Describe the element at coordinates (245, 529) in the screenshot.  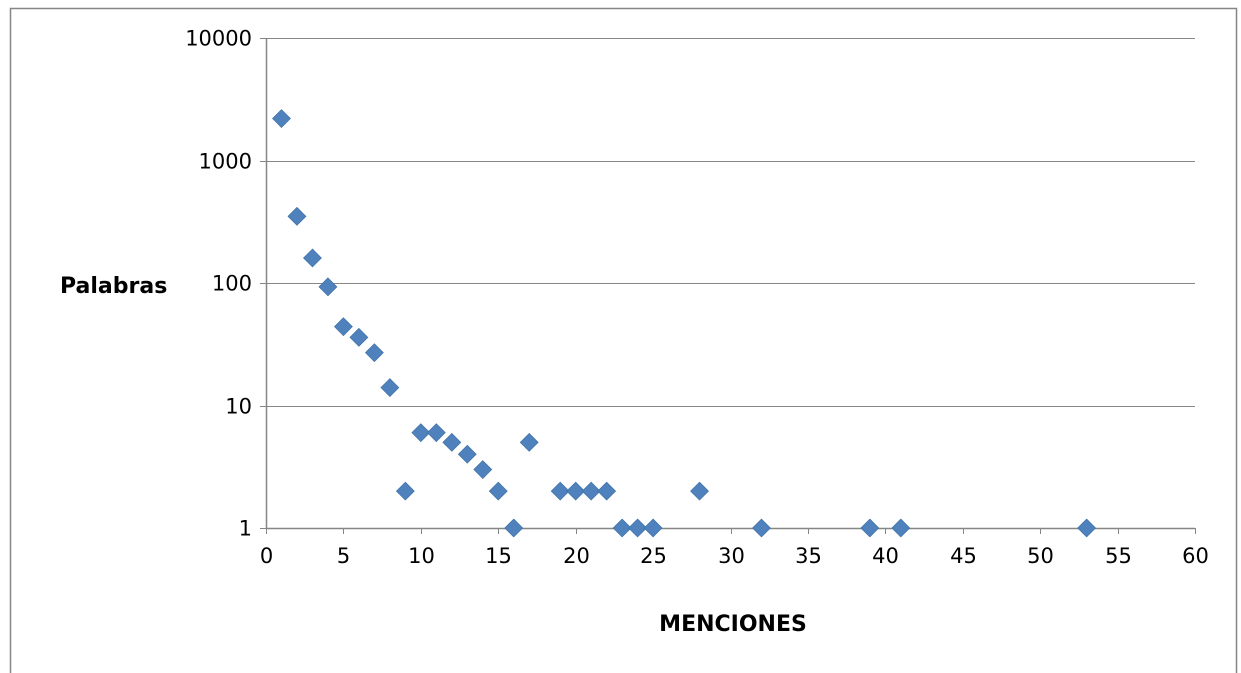
I see `y-tick-label: 1` at that location.